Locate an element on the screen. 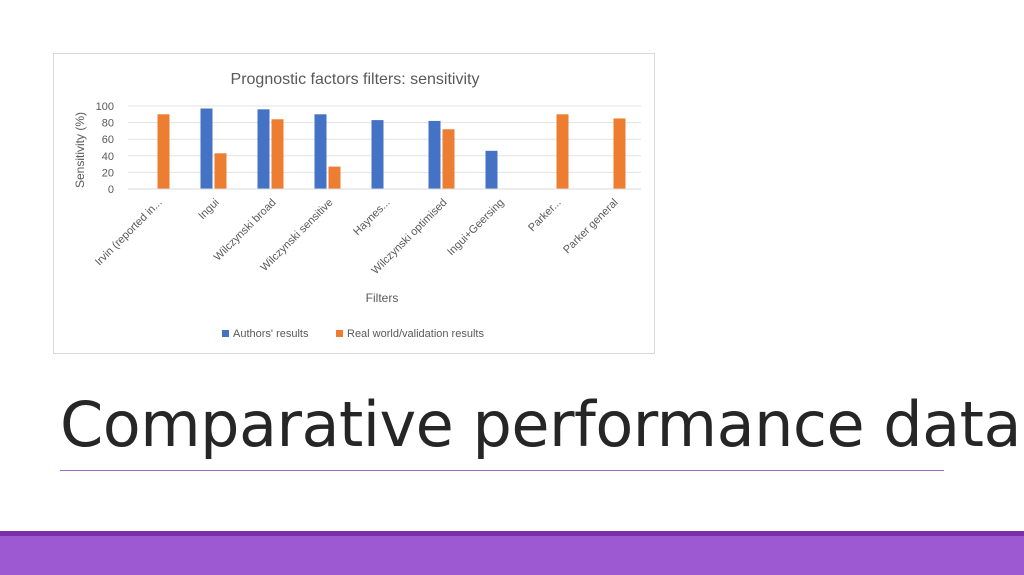 Image resolution: width=1024 pixels, height=575 pixels. gridlines is located at coordinates (384, 139).